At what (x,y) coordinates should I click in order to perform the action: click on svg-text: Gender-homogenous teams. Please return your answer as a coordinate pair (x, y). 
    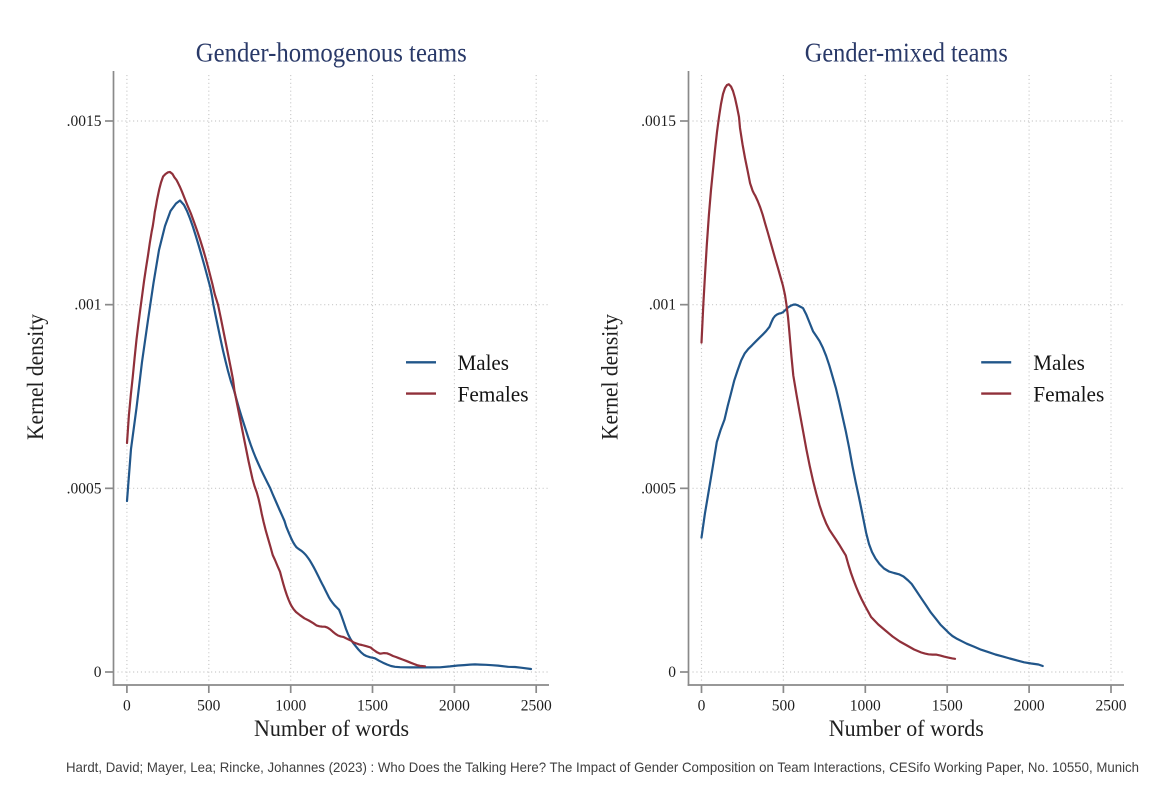
    Looking at the image, I should click on (331, 52).